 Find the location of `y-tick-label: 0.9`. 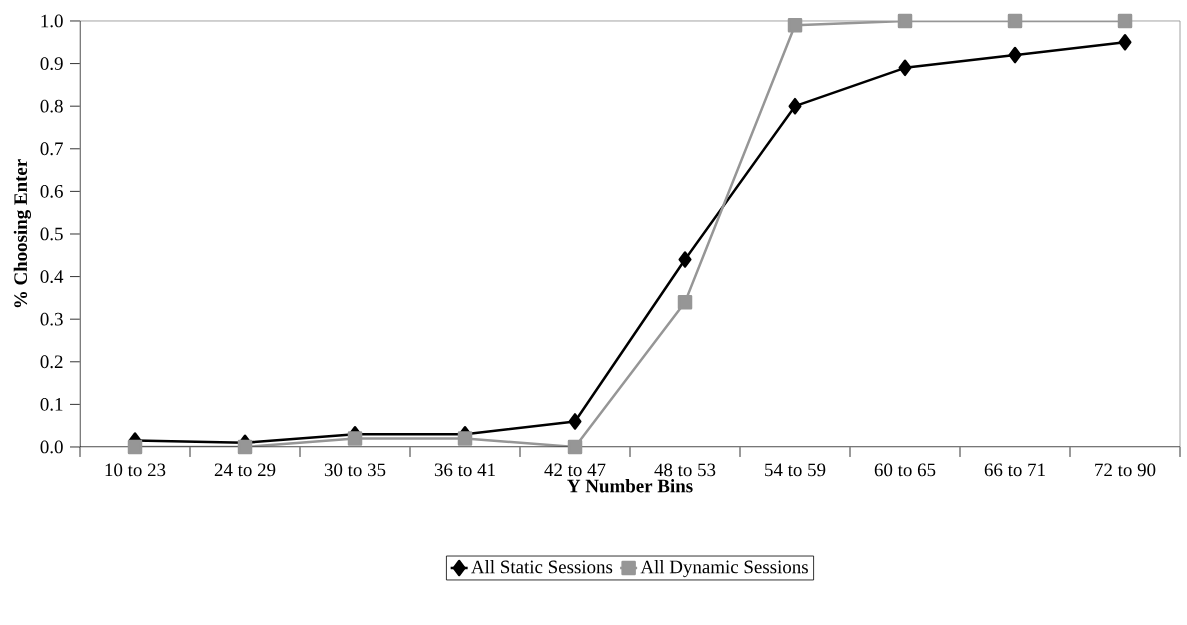

y-tick-label: 0.9 is located at coordinates (51, 64).